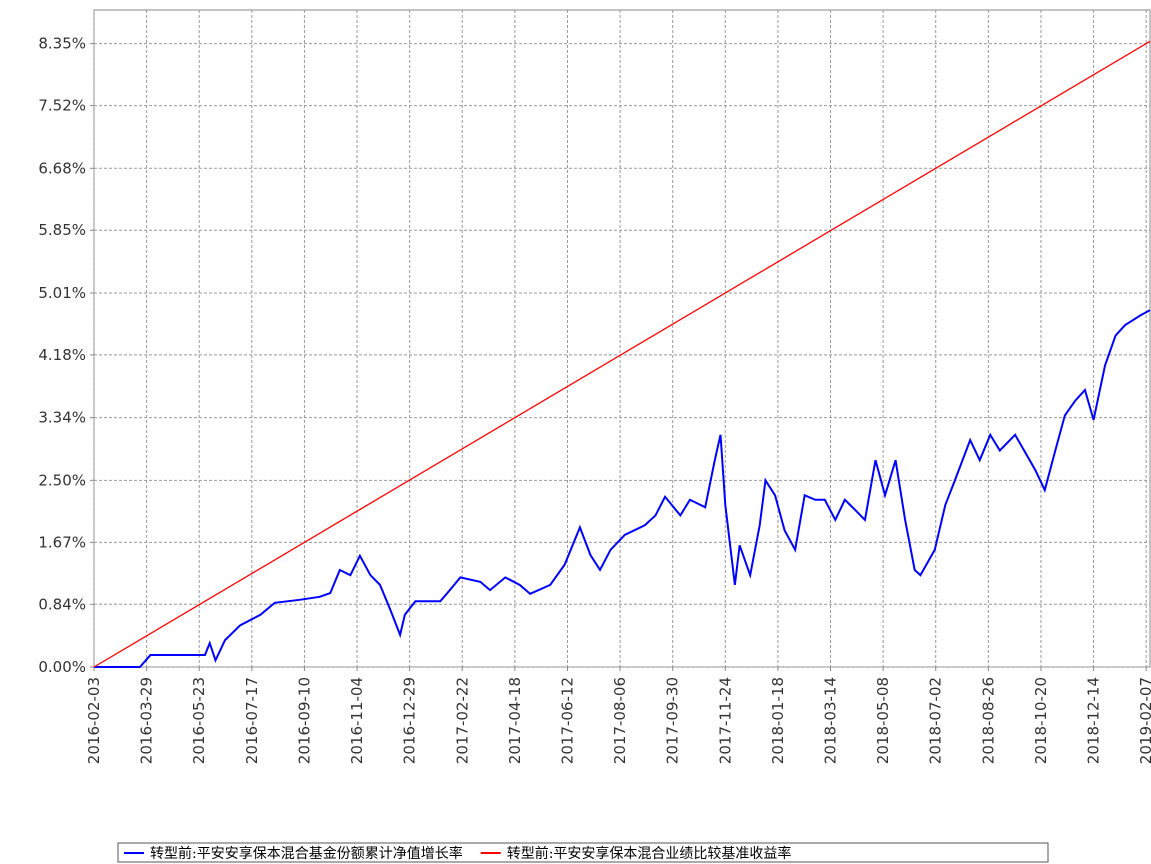 This screenshot has width=1151, height=864. I want to click on x-tick-label: 2017-02-22, so click(462, 720).